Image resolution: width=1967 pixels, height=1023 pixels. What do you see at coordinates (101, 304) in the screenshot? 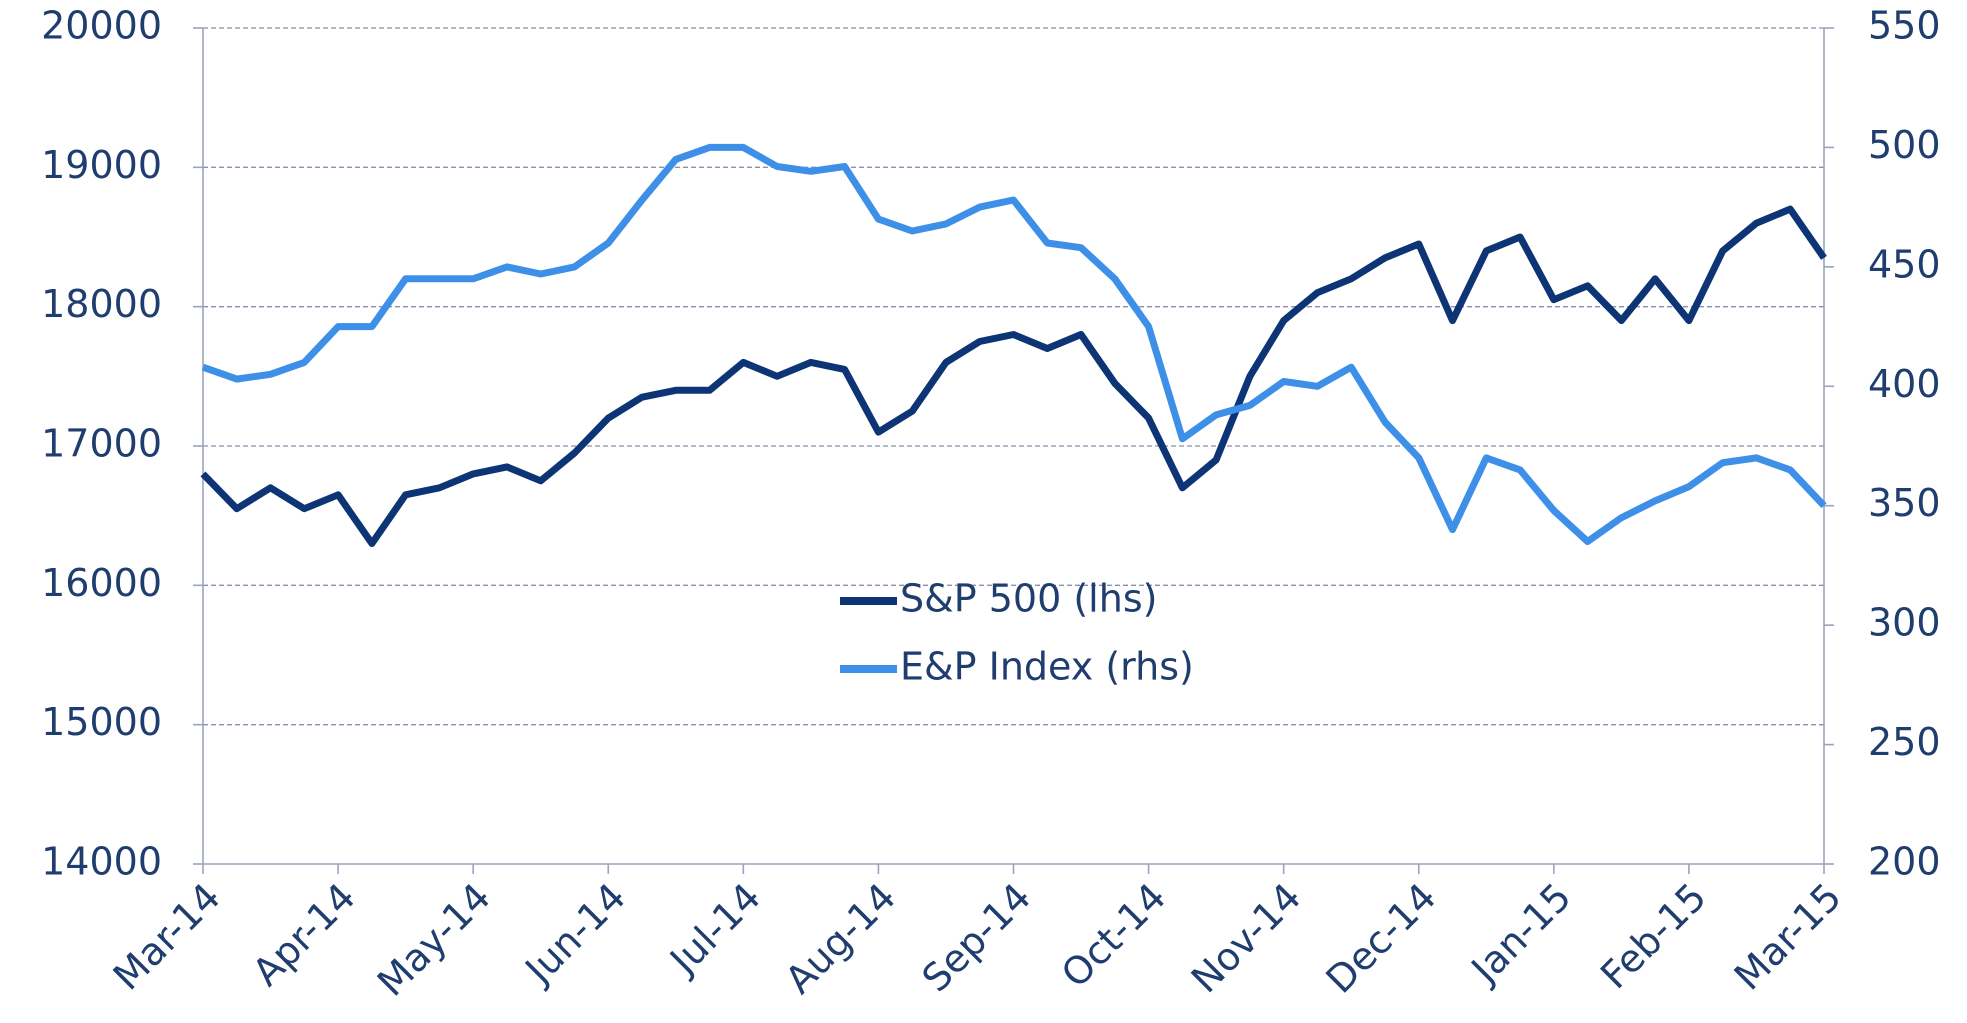
I see `y-tick-label: 18000` at bounding box center [101, 304].